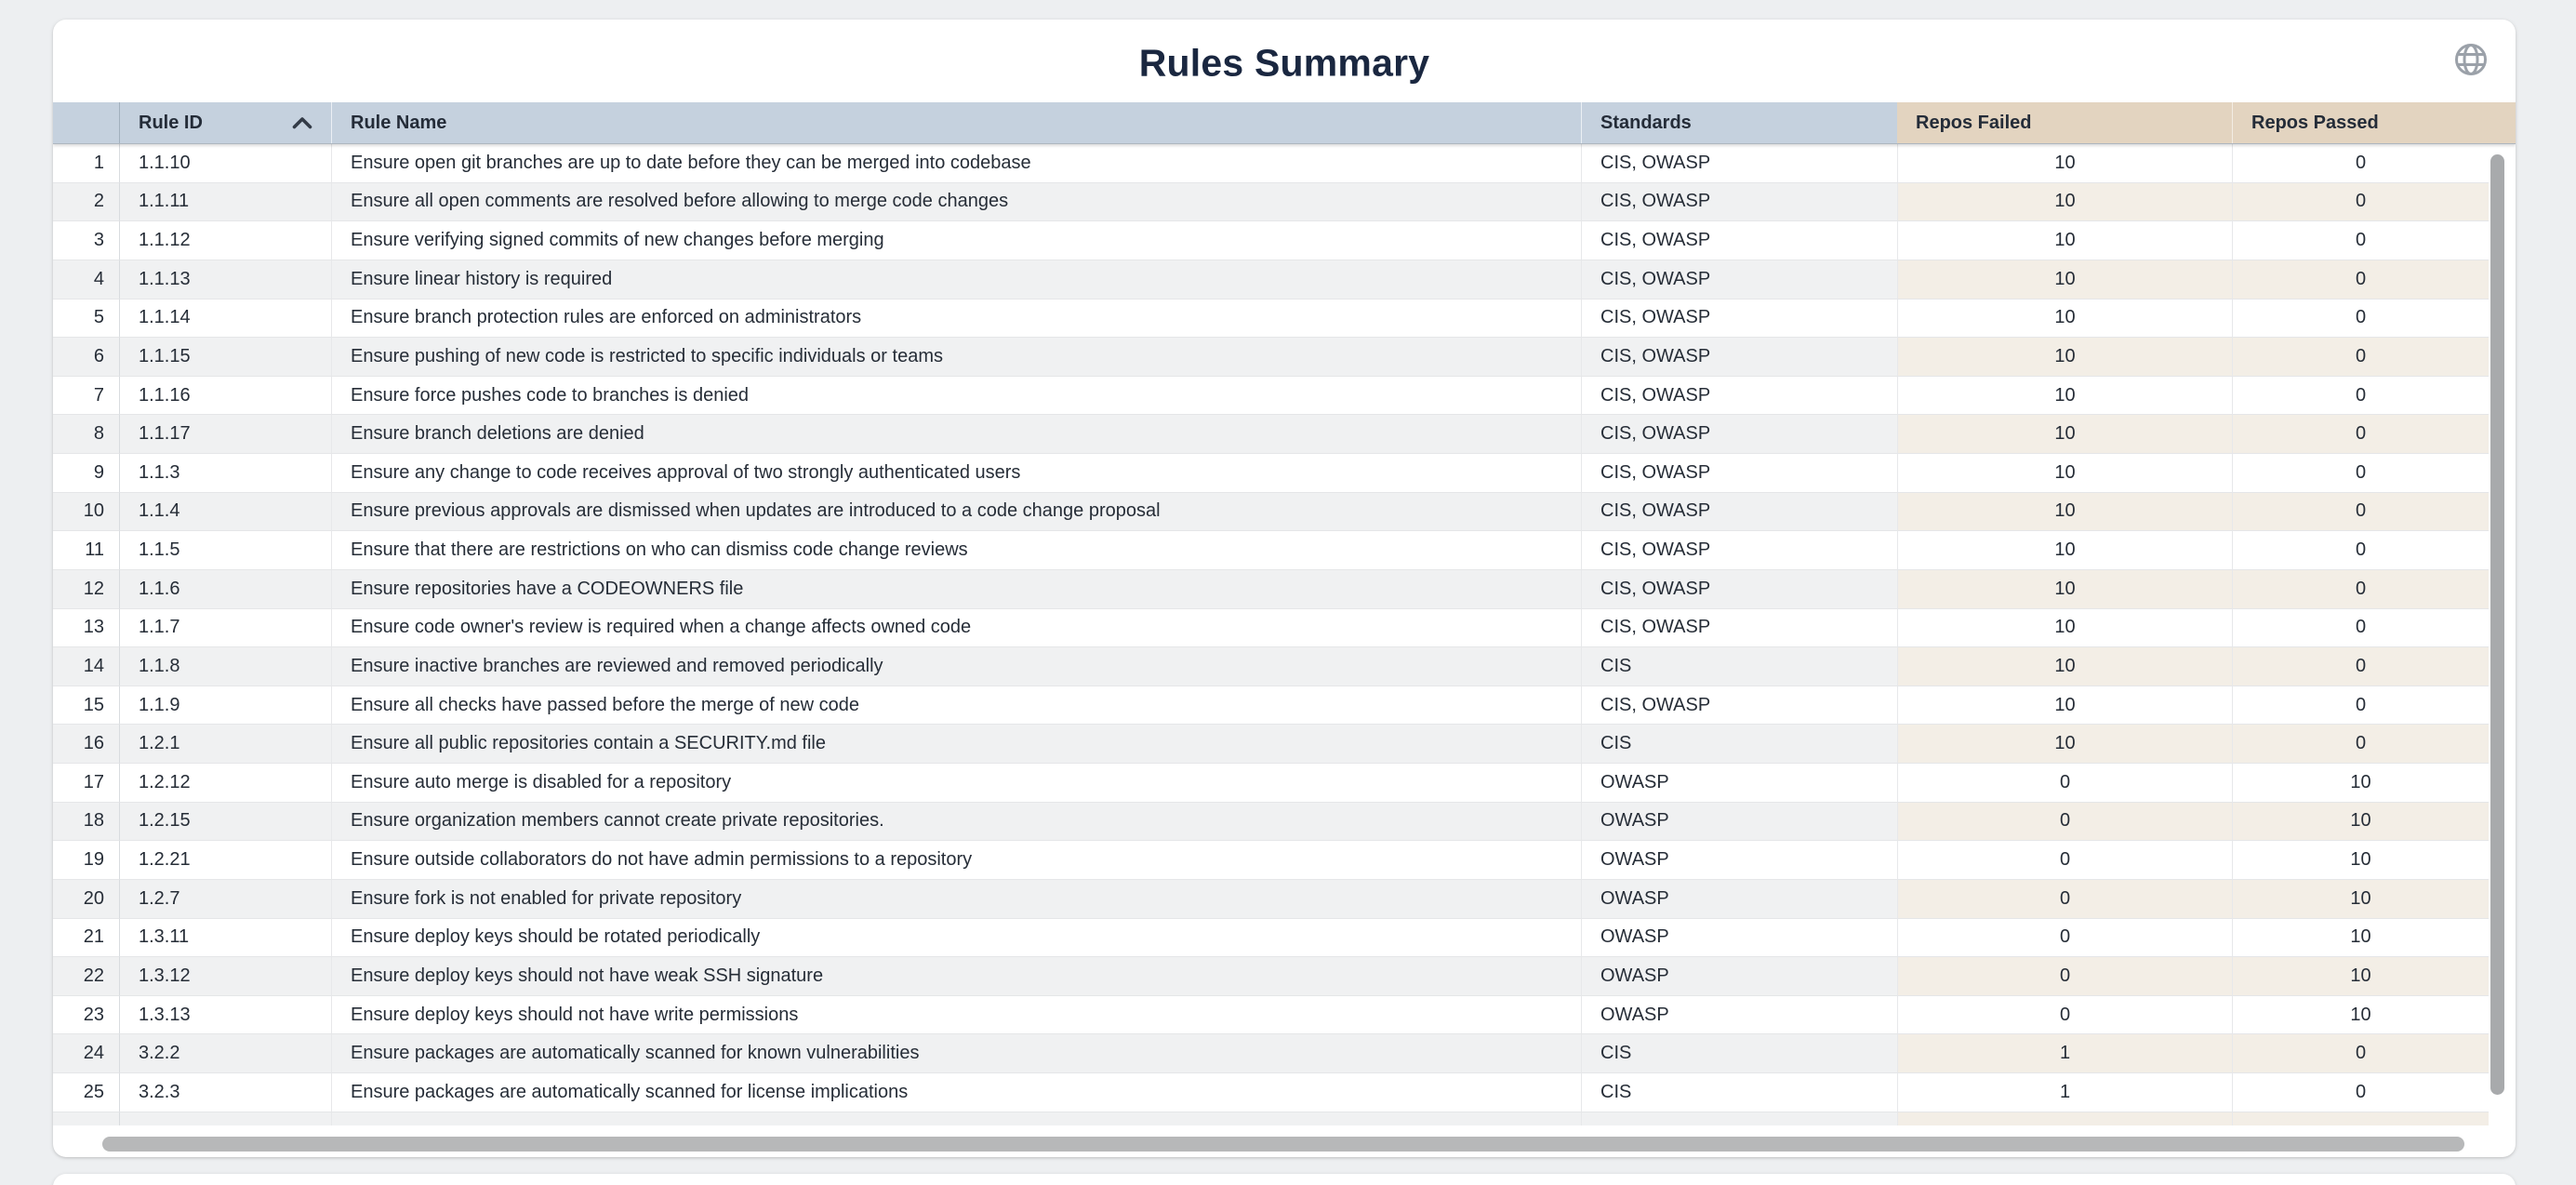 The image size is (2576, 1185). I want to click on rule-id-cell: 1.1.4, so click(225, 512).